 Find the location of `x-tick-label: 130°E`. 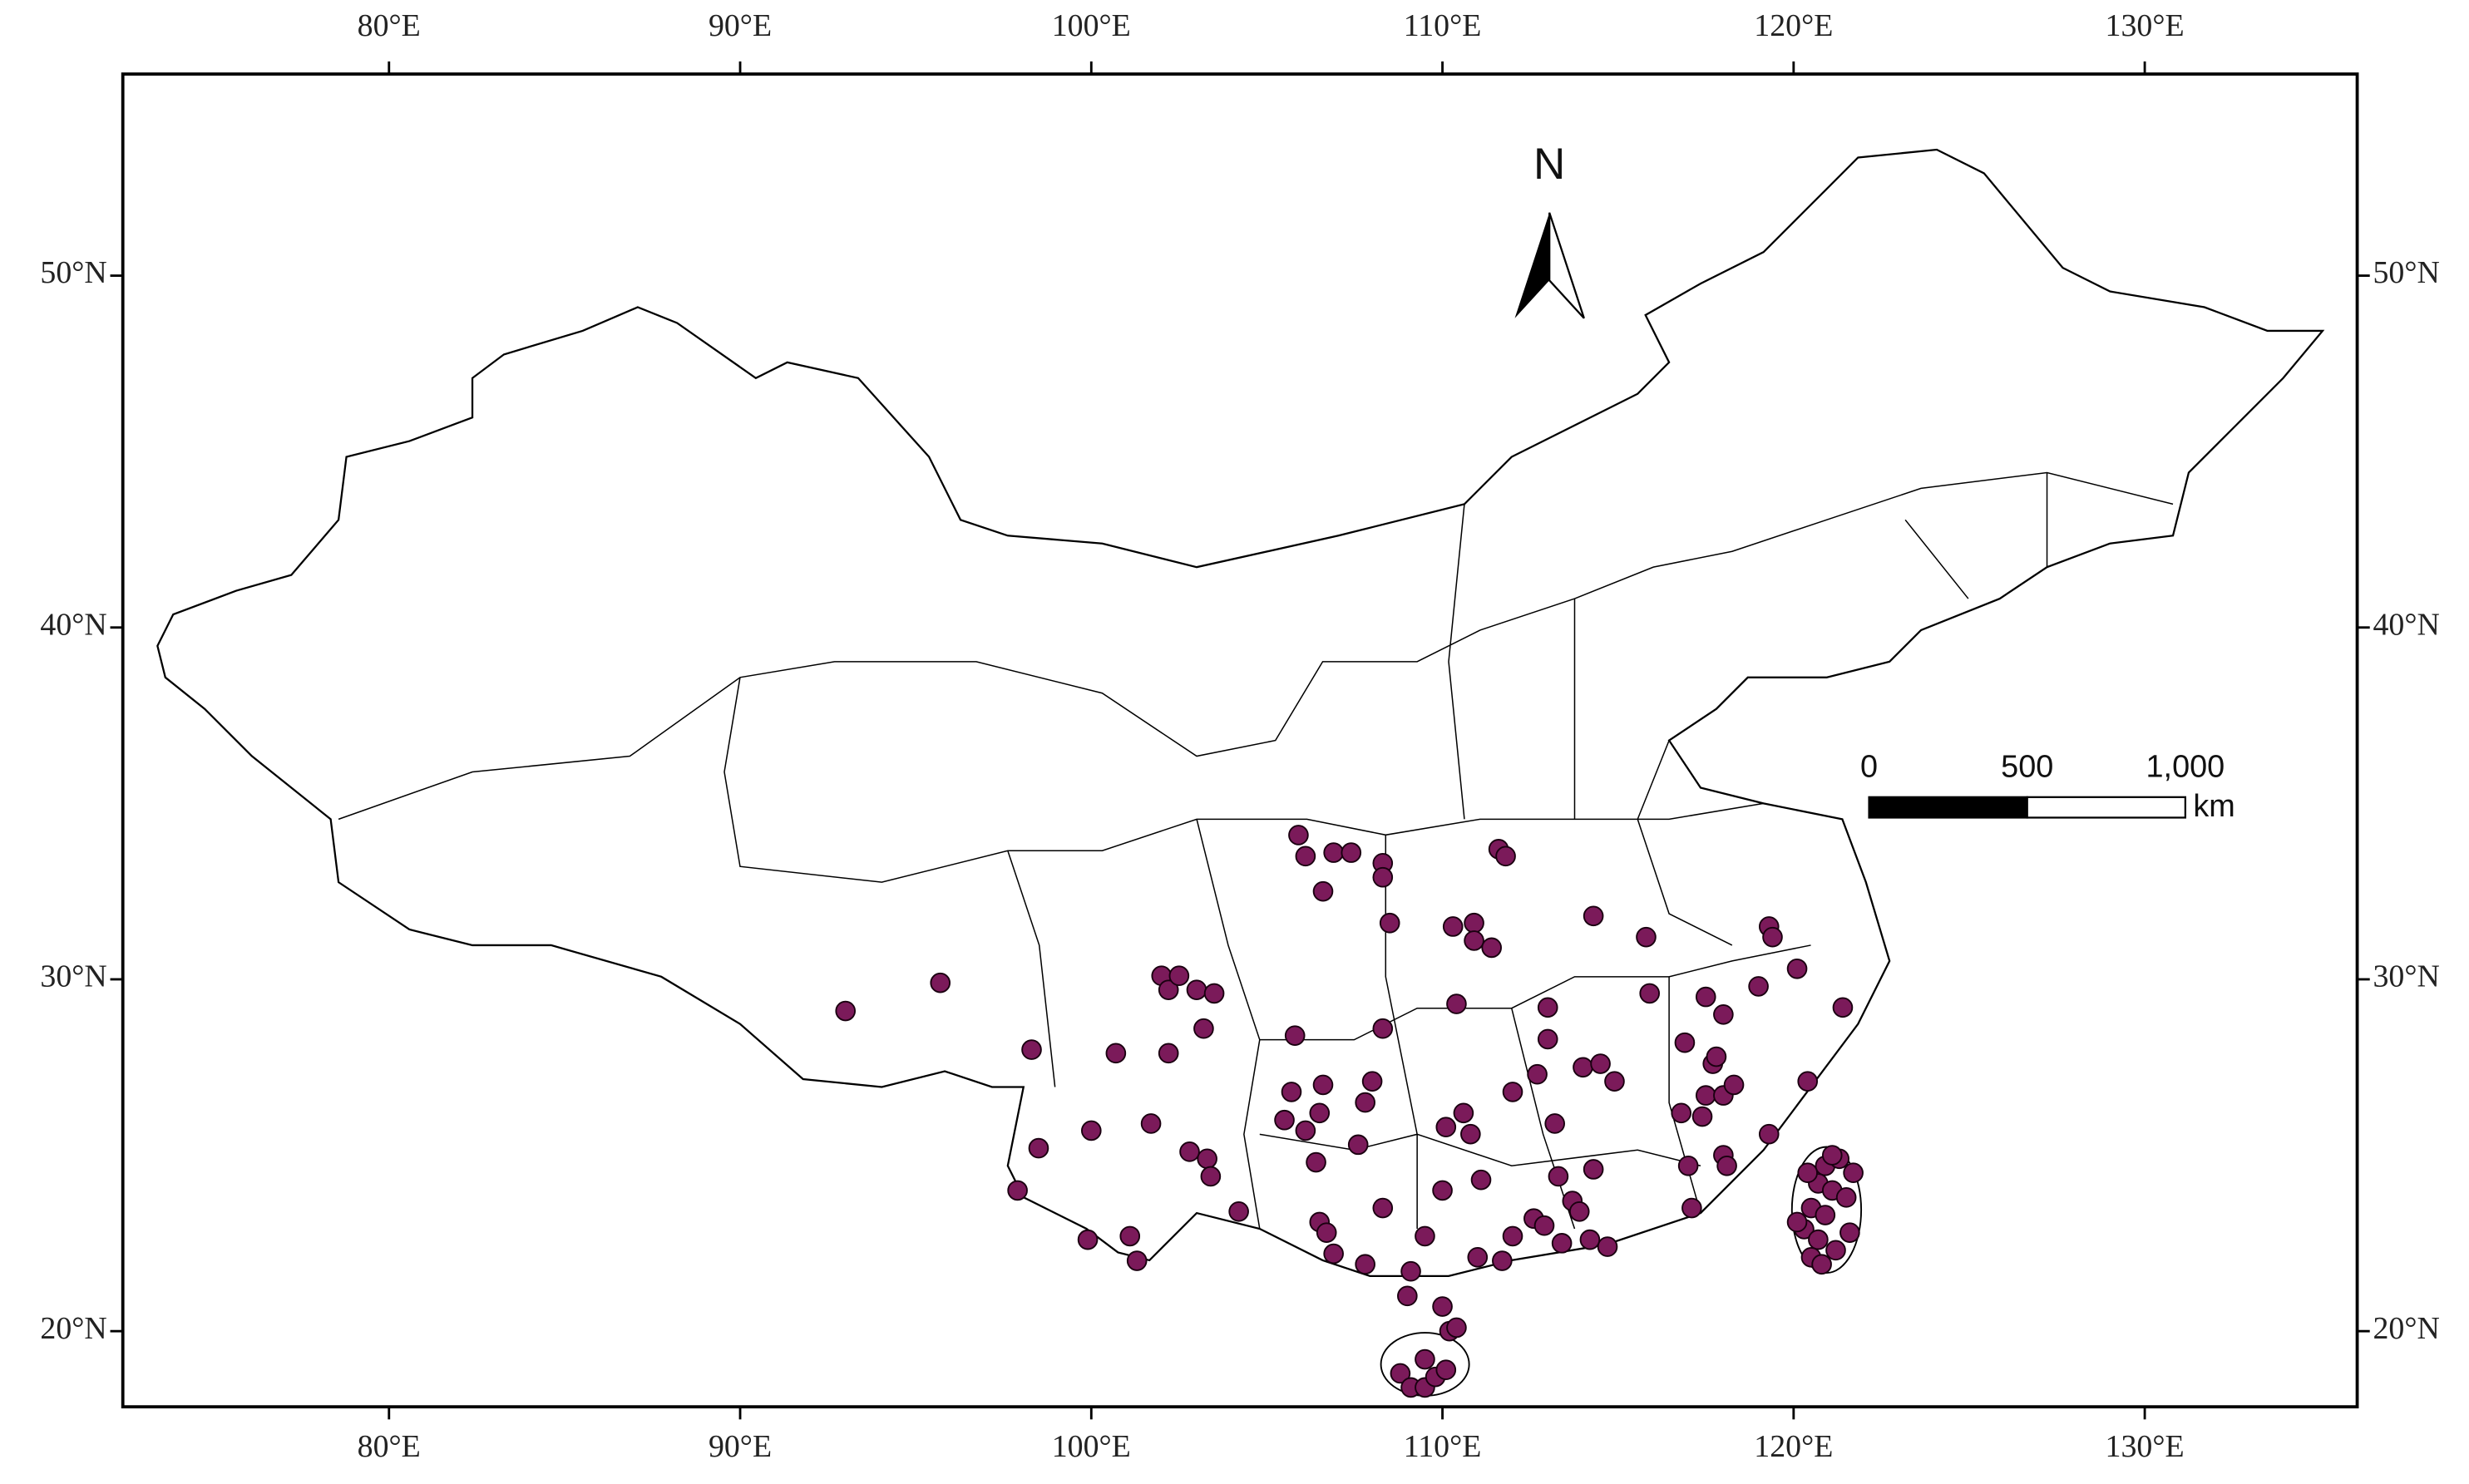

x-tick-label: 130°E is located at coordinates (2145, 1446).